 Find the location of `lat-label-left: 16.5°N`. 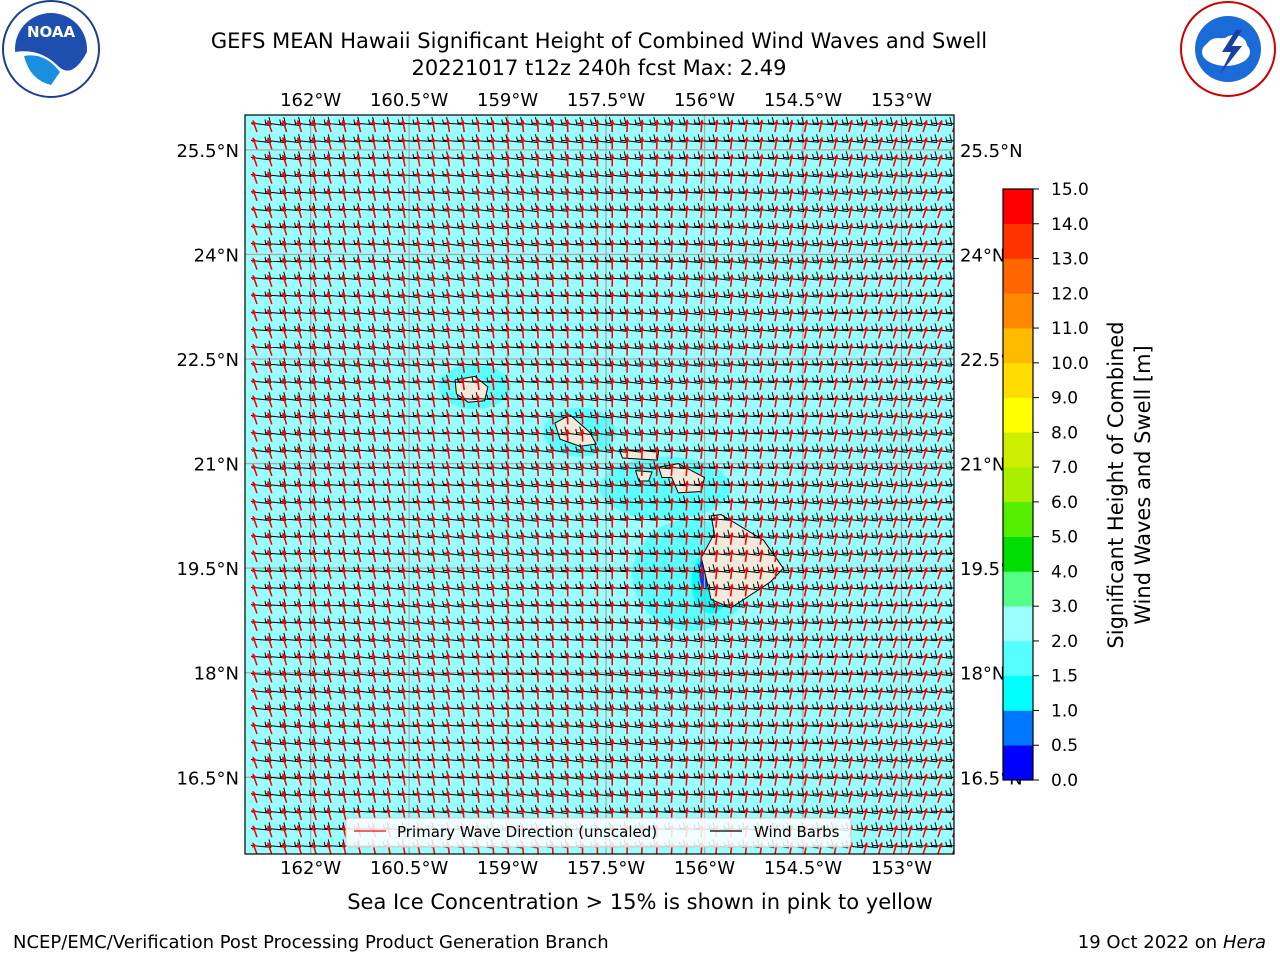

lat-label-left: 16.5°N is located at coordinates (207, 778).